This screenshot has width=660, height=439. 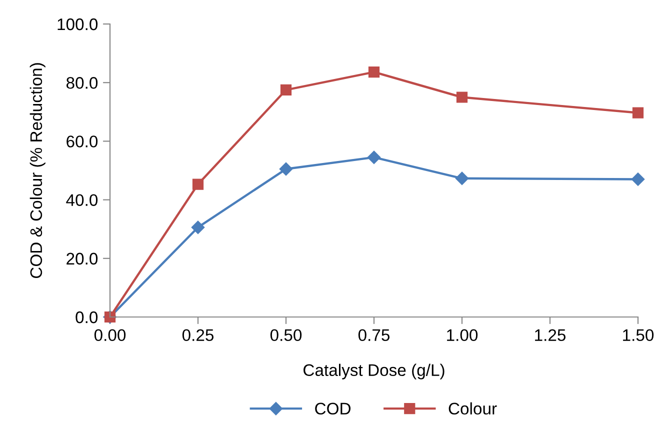 I want to click on legend-label: Colour, so click(x=472, y=408).